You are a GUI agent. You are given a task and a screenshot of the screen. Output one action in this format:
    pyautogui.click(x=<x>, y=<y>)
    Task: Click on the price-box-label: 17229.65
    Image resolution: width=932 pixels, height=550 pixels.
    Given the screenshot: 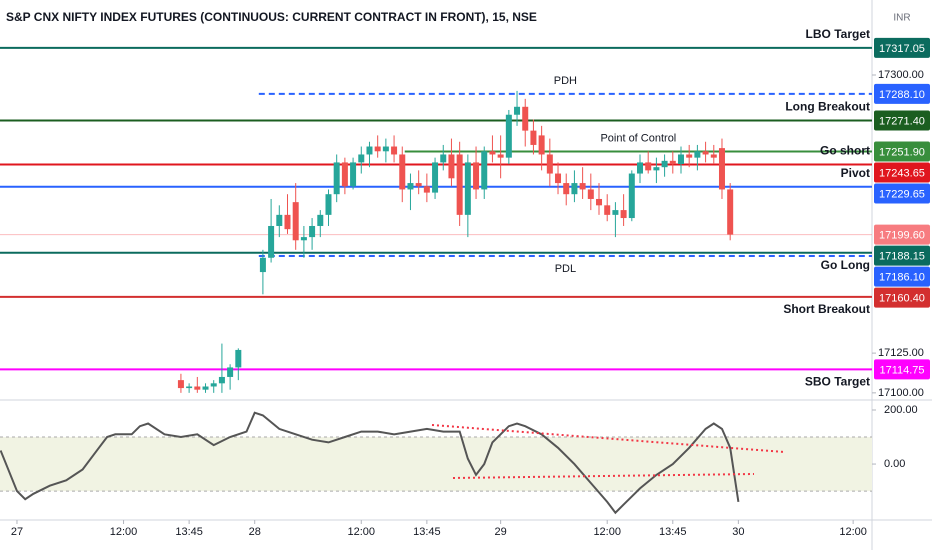 What is the action you would take?
    pyautogui.click(x=902, y=194)
    